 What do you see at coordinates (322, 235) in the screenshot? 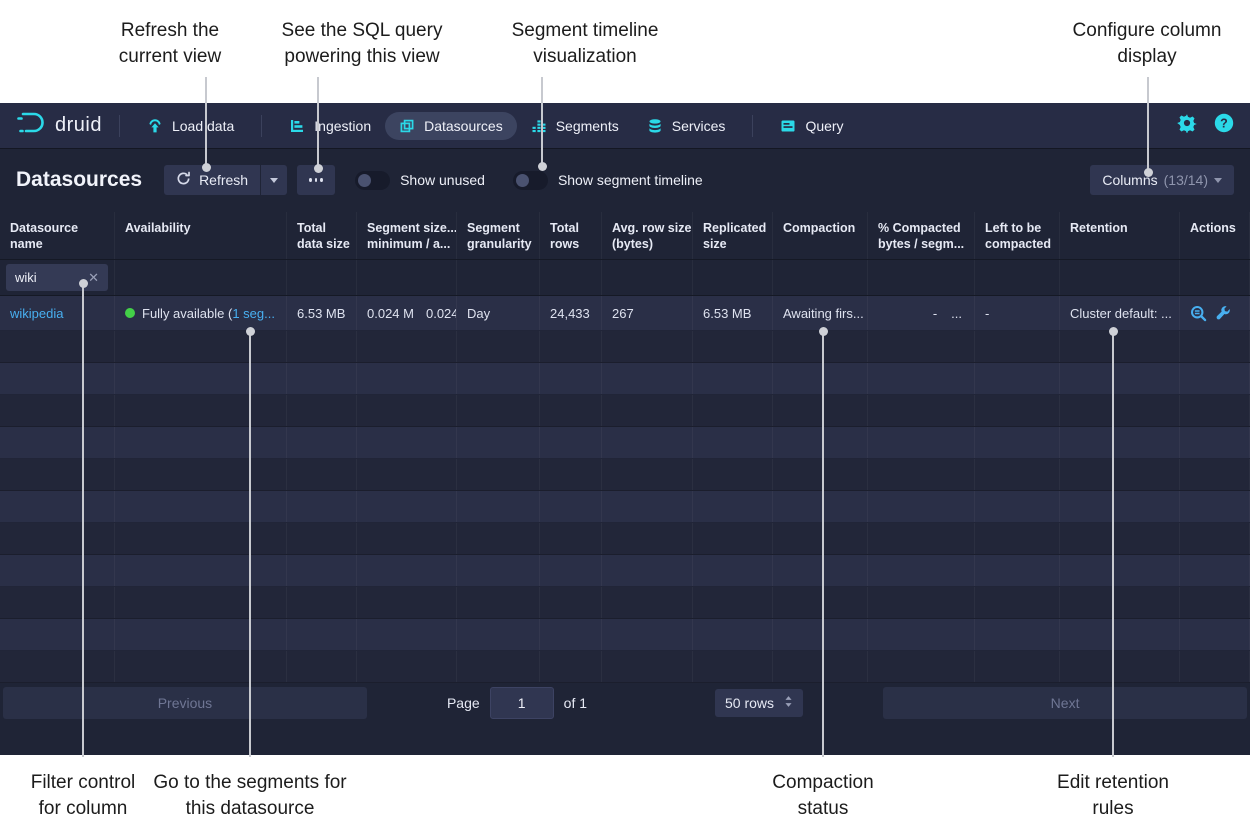
I see `column-header-total-data-size: Total data size` at bounding box center [322, 235].